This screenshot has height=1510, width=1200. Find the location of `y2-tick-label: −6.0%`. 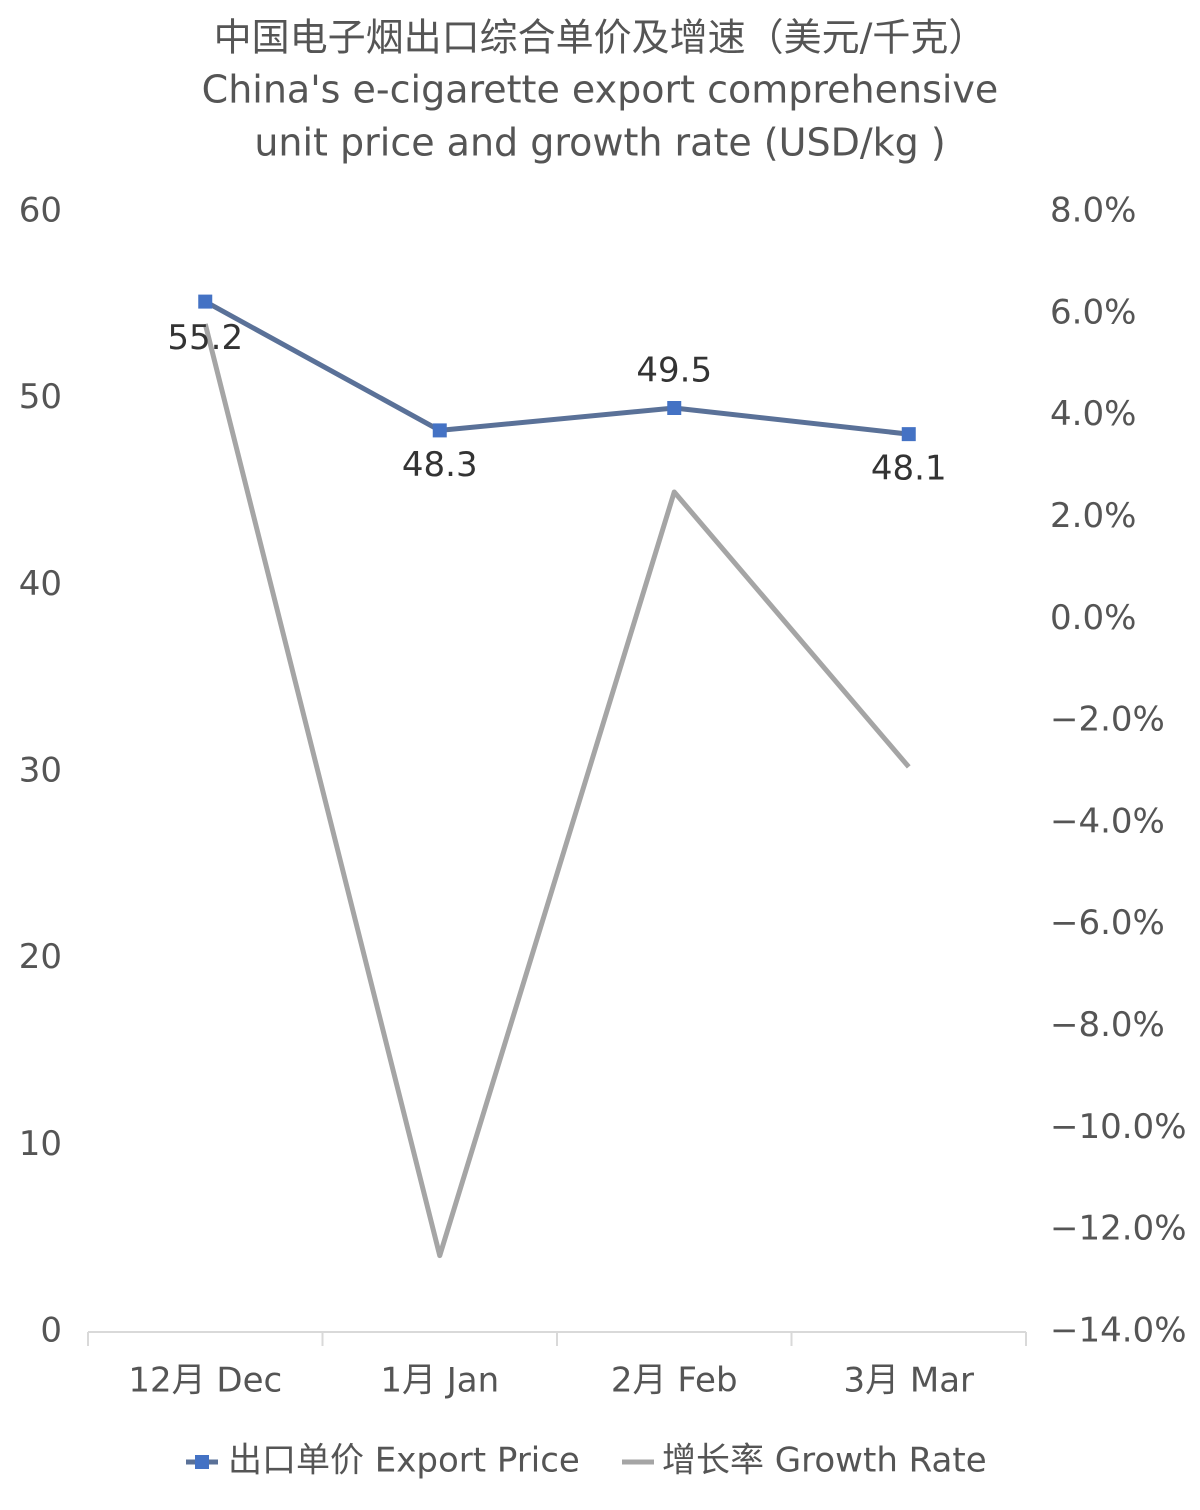

y2-tick-label: −6.0% is located at coordinates (1107, 923).